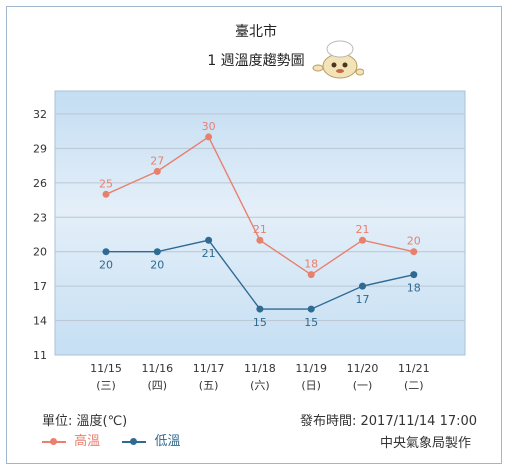 The image size is (512, 472). I want to click on x-weekday-label: (日), so click(311, 385).